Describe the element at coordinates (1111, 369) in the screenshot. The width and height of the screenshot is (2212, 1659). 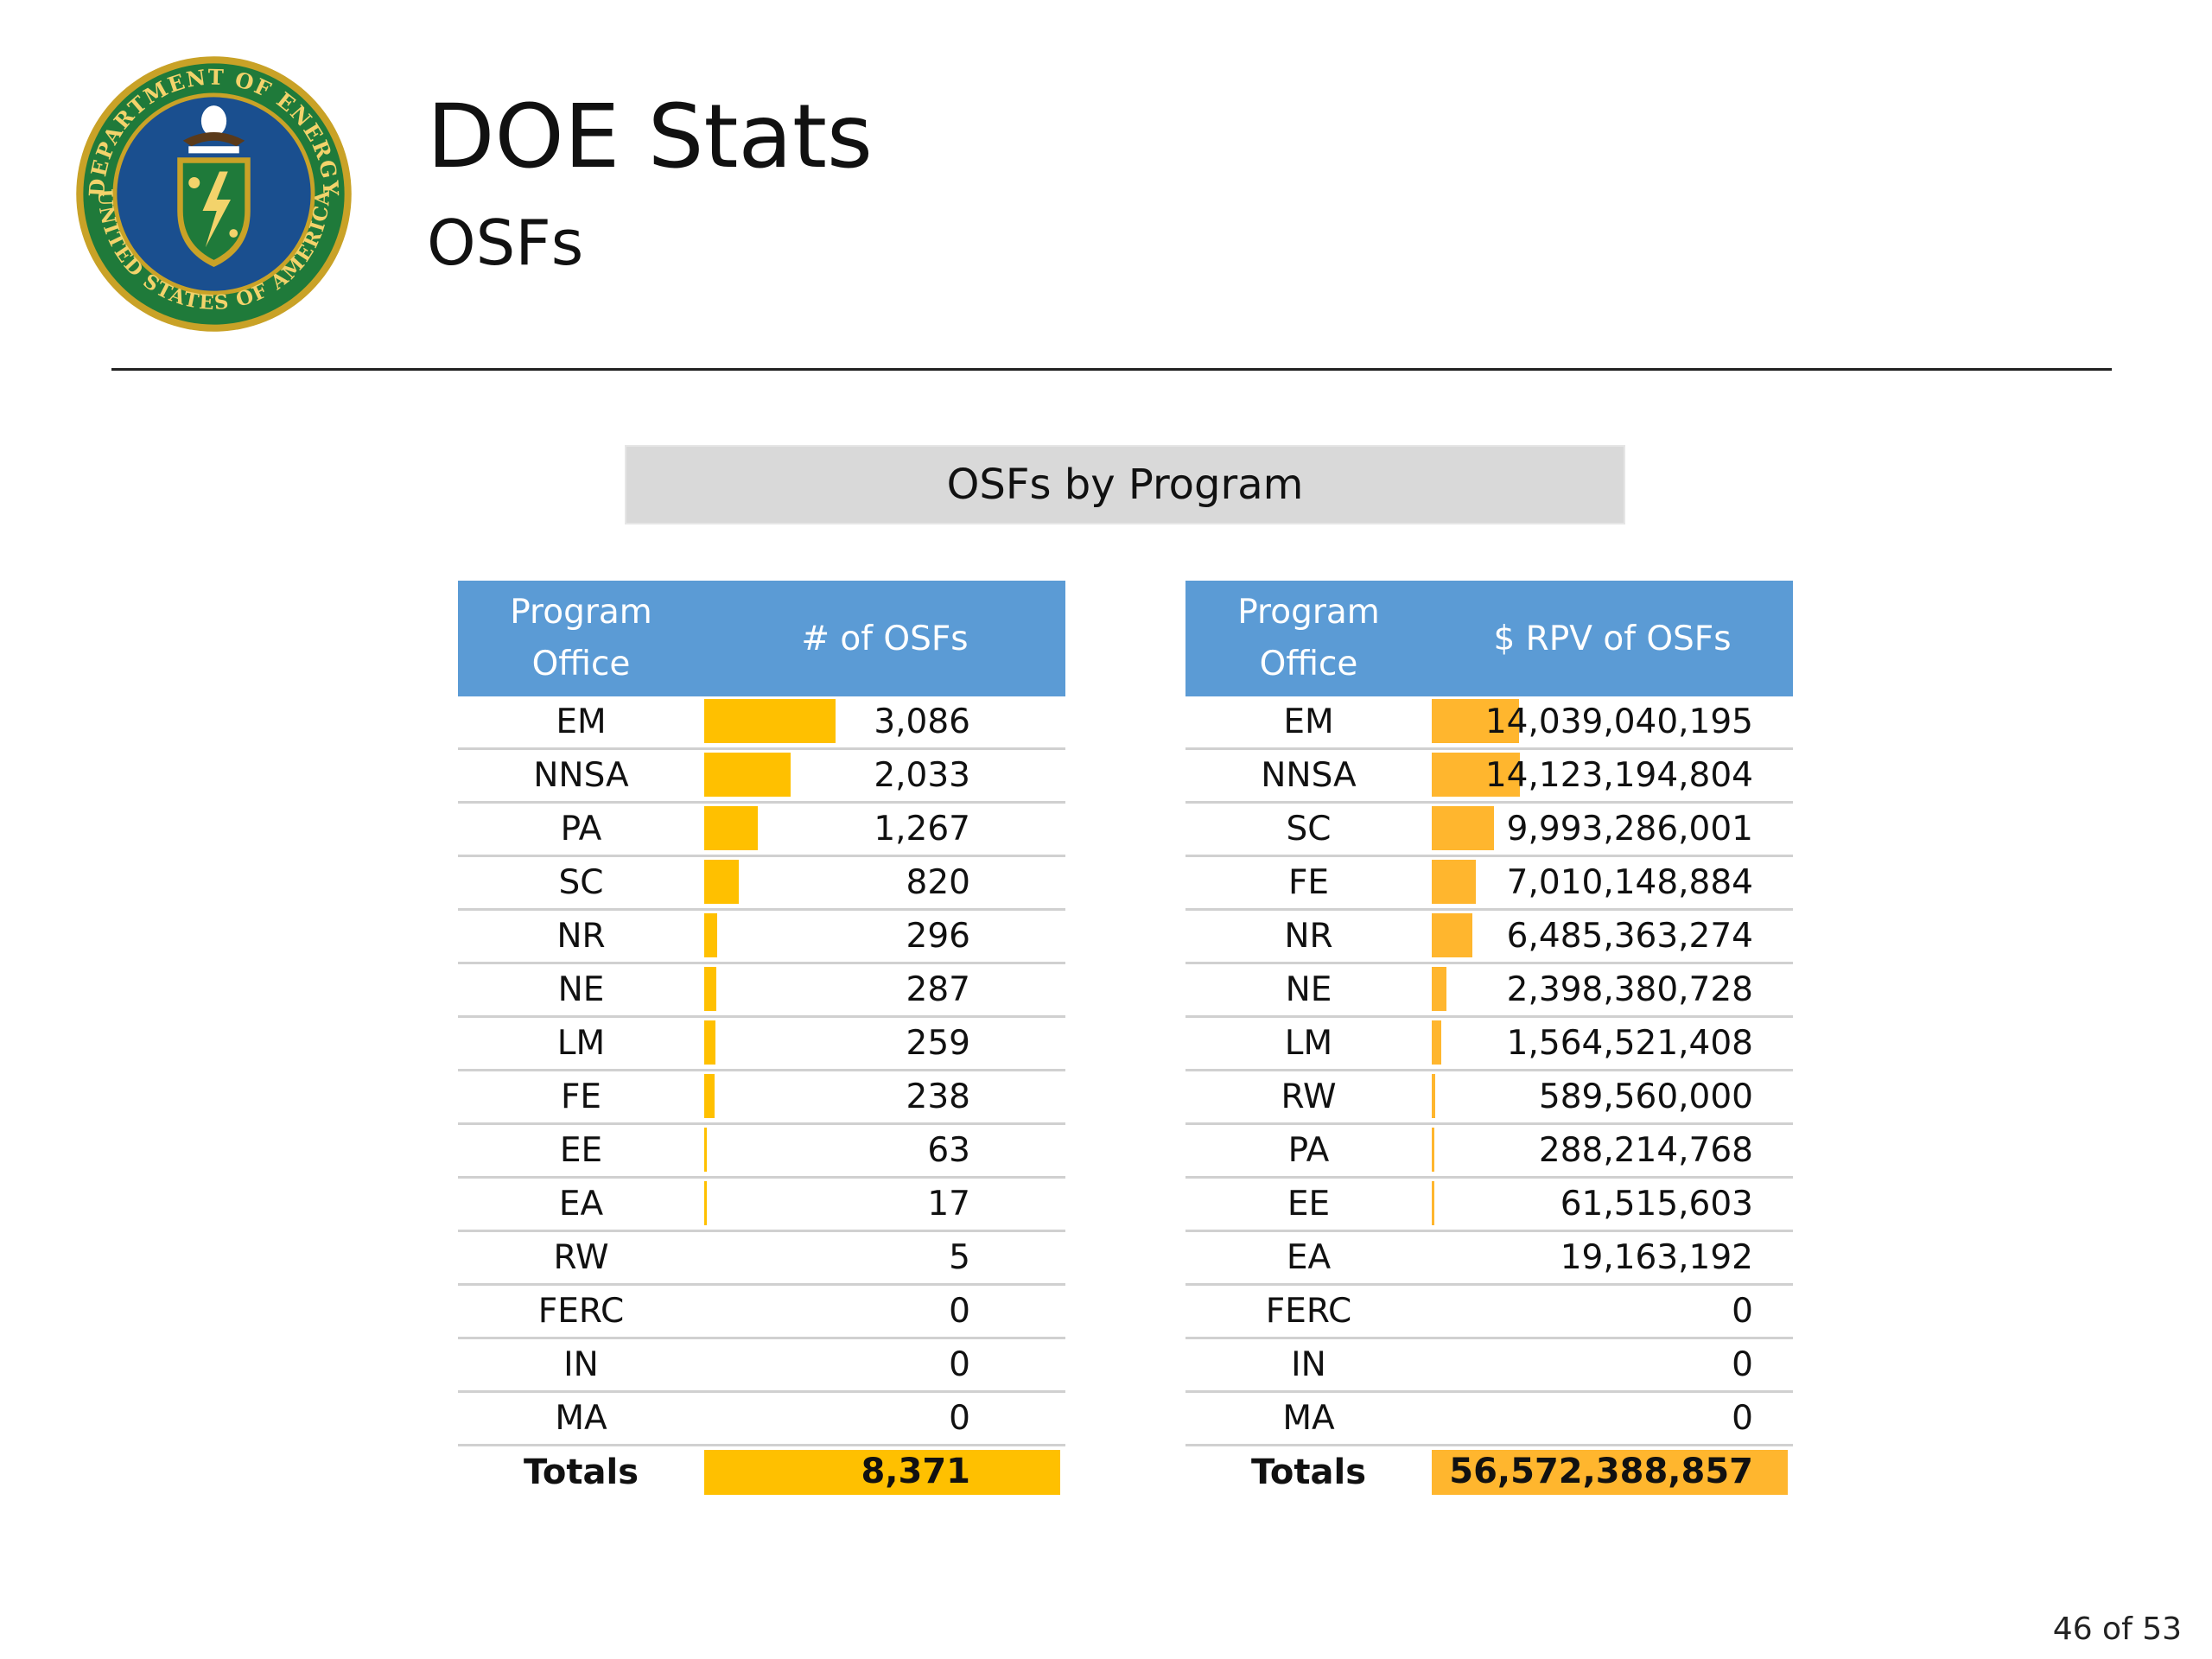
I see `title-divider` at that location.